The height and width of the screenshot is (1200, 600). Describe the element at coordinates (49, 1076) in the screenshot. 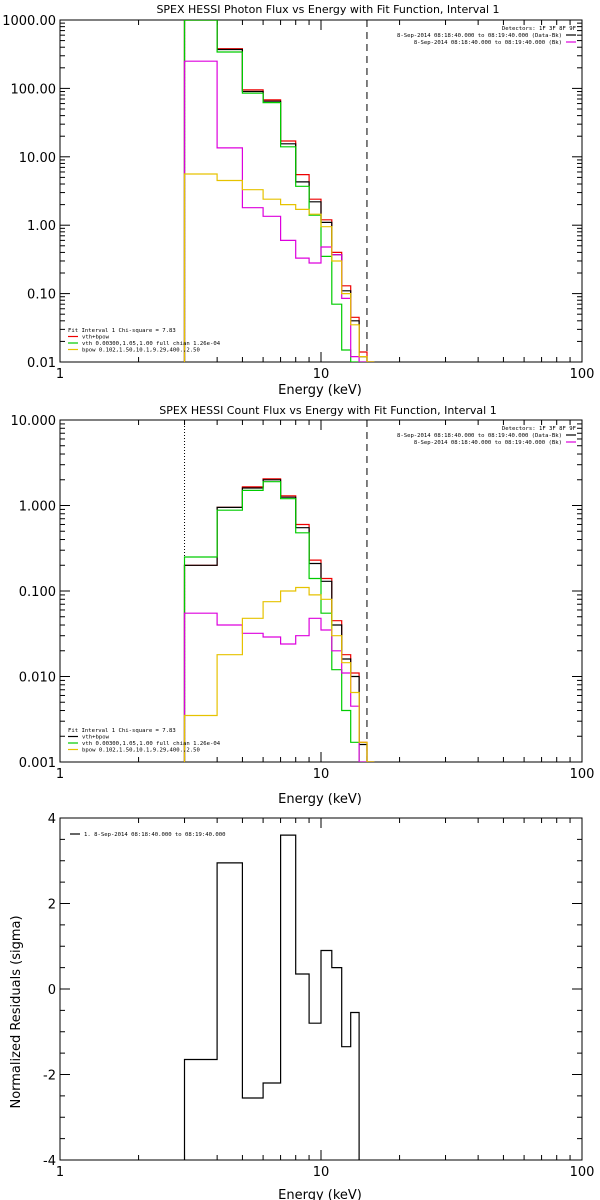

I see `y-tick-label: -2` at that location.